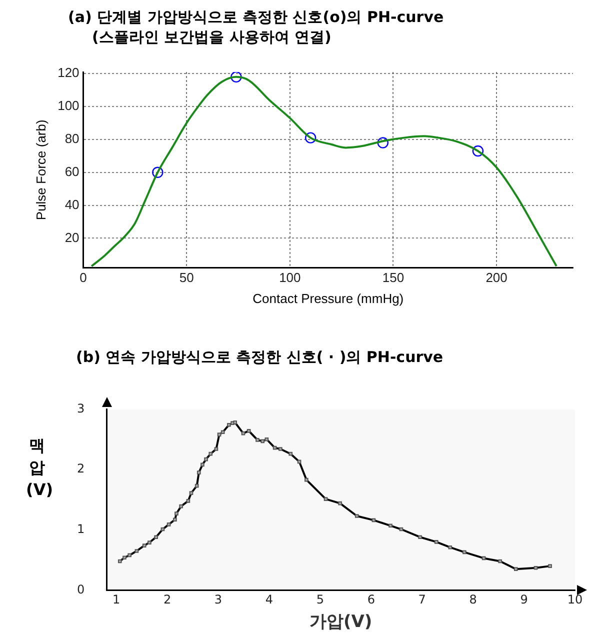 The width and height of the screenshot is (595, 635). I want to click on x-tick-label: 8, so click(473, 599).